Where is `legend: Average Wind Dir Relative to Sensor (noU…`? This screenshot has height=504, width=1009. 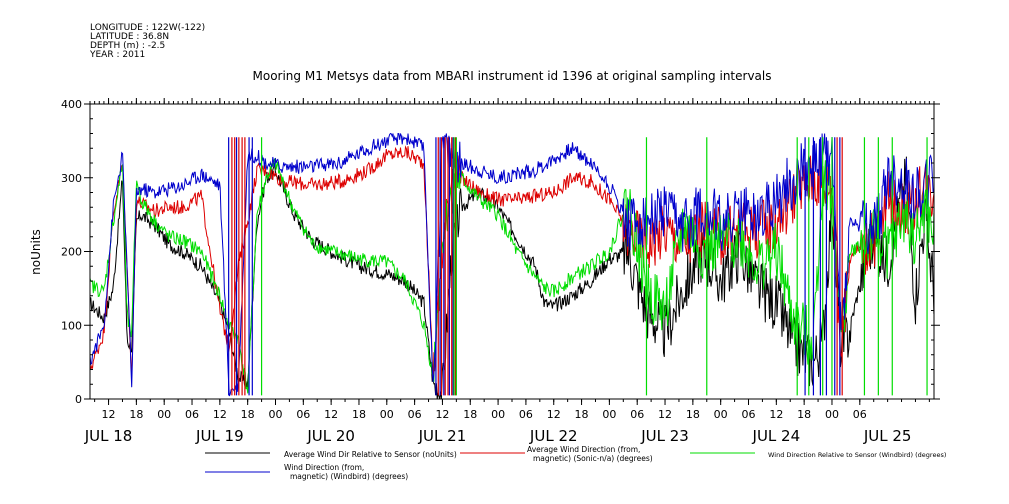 legend: Average Wind Dir Relative to Sensor (noU… is located at coordinates (575, 463).